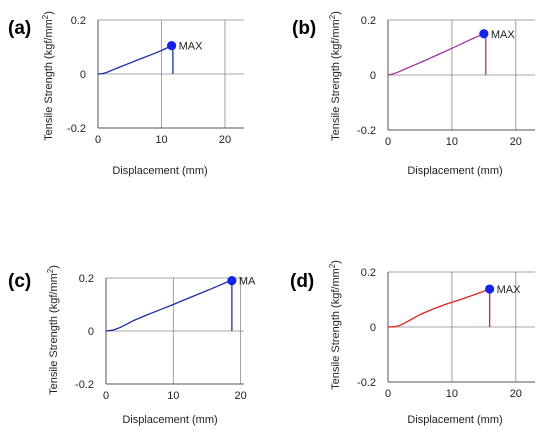 The width and height of the screenshot is (550, 435). What do you see at coordinates (134, 60) in the screenshot?
I see `data-line-a` at bounding box center [134, 60].